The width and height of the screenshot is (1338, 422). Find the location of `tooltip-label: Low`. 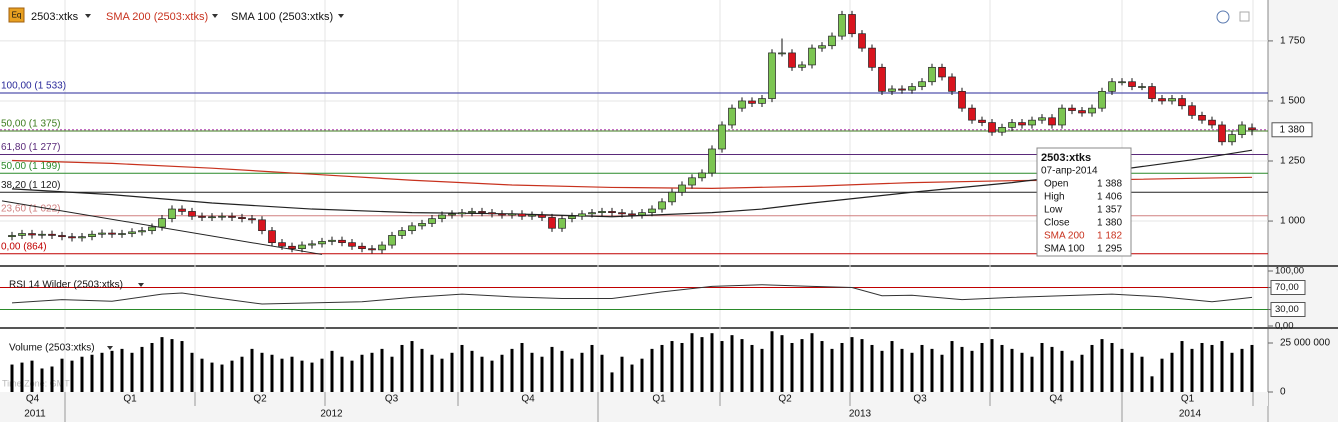

tooltip-label: Low is located at coordinates (1053, 210).